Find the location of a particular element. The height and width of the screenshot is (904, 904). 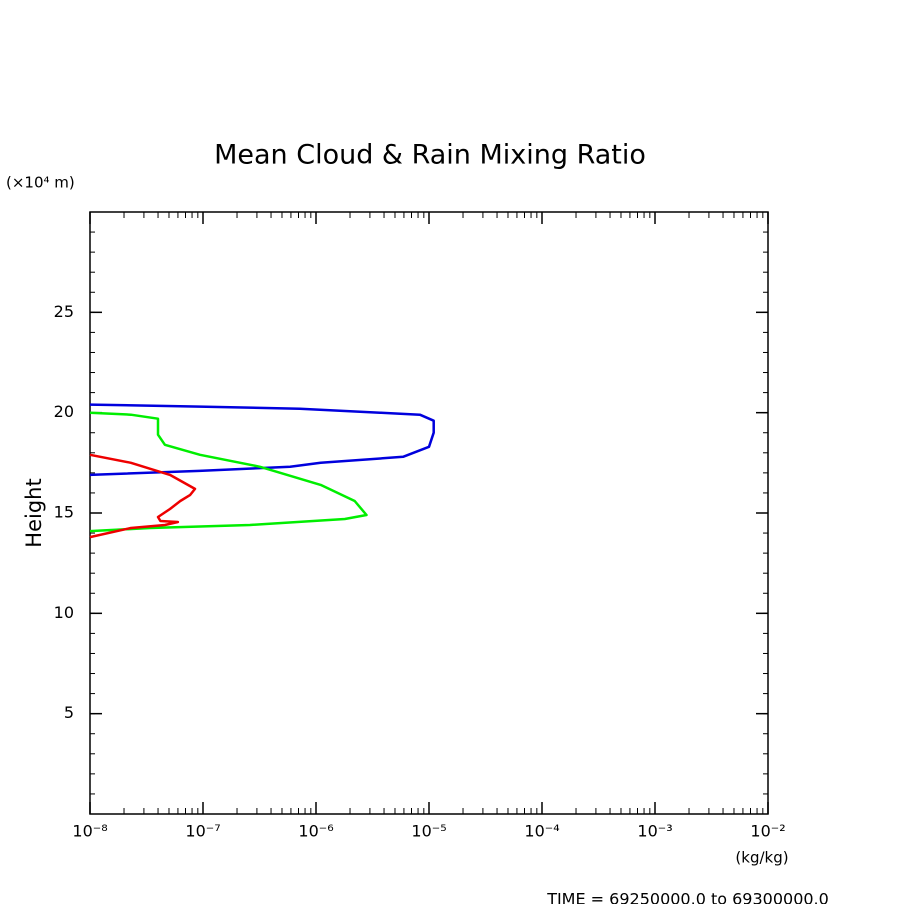

x-tick-label: 10⁻² is located at coordinates (767, 831).